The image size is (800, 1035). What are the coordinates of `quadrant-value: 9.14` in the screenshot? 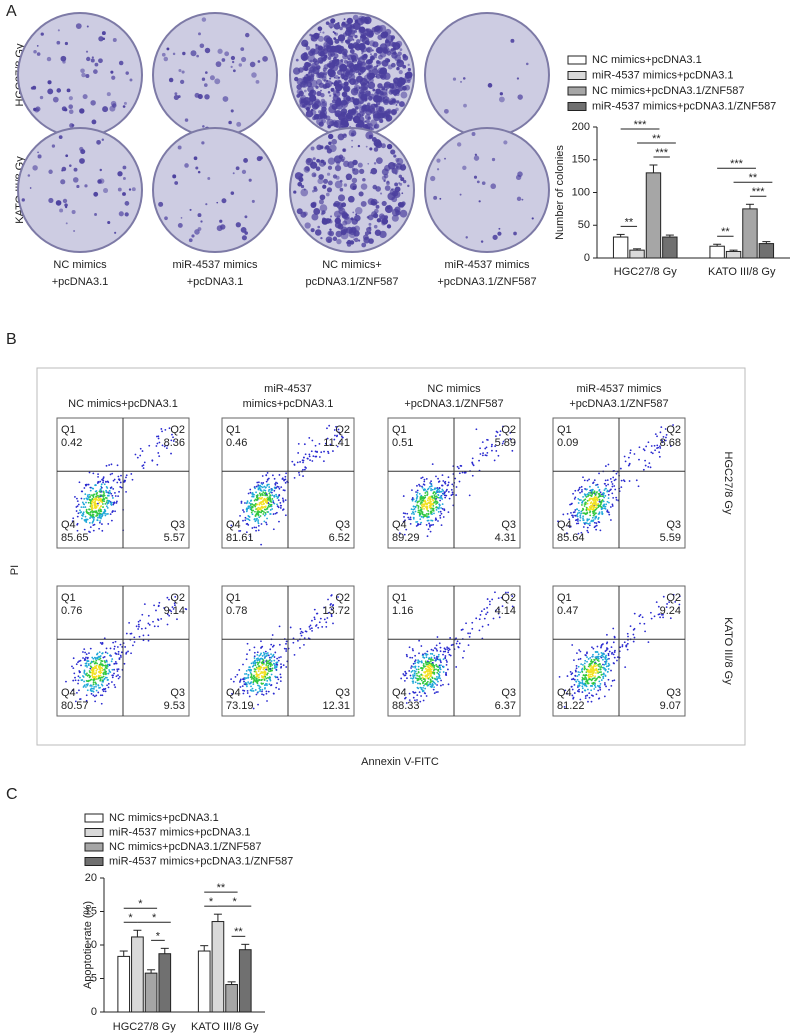 It's located at (174, 611).